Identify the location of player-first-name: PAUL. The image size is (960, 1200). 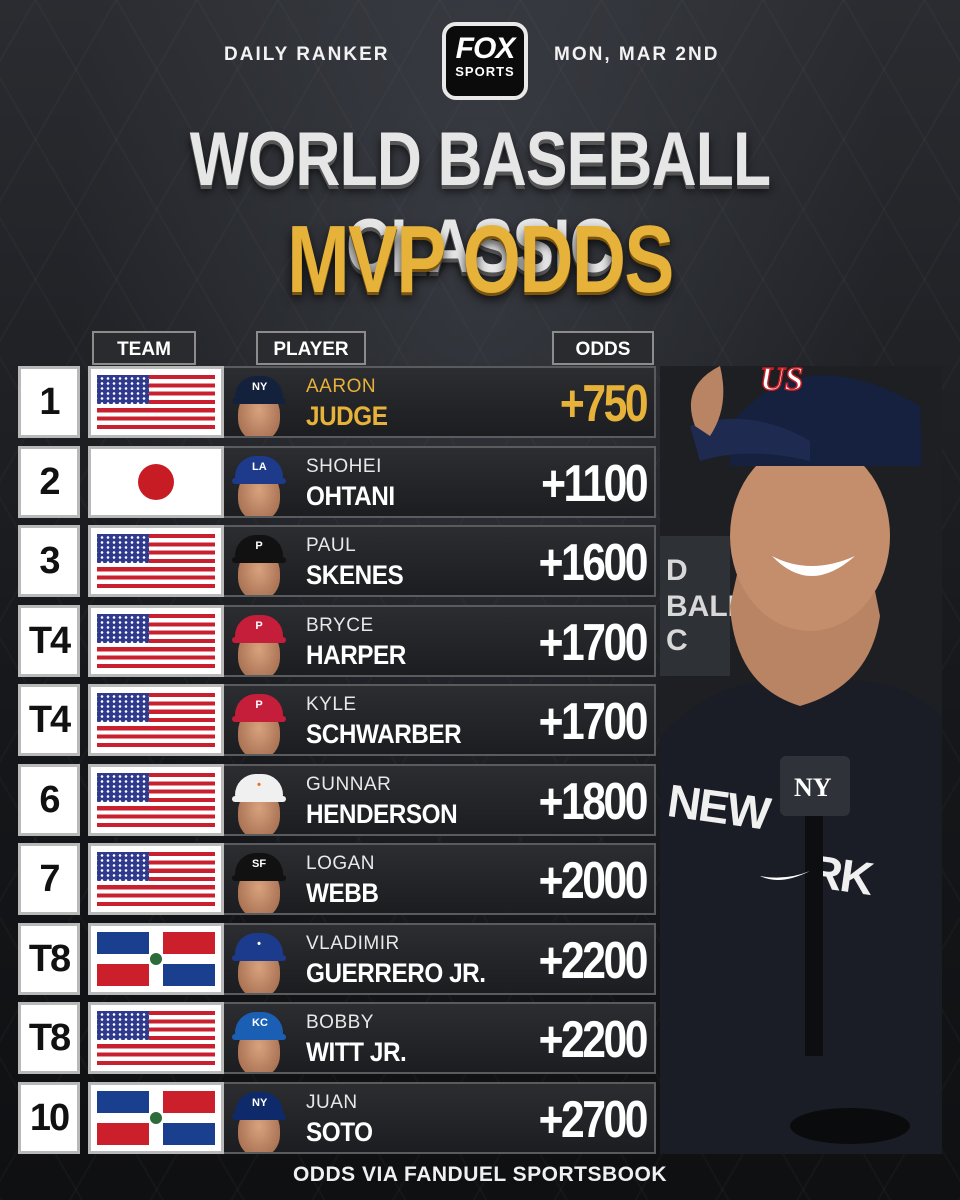
(331, 545).